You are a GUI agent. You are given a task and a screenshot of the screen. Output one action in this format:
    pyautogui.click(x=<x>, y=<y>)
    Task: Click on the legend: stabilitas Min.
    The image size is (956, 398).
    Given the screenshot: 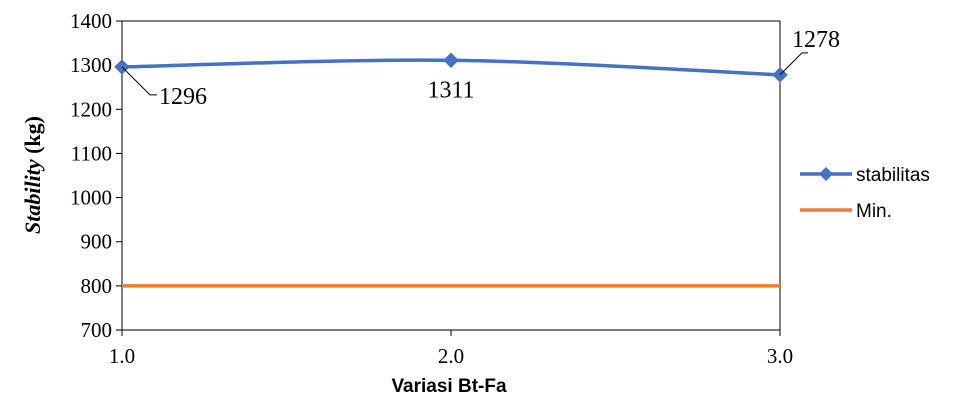 What is the action you would take?
    pyautogui.click(x=865, y=193)
    